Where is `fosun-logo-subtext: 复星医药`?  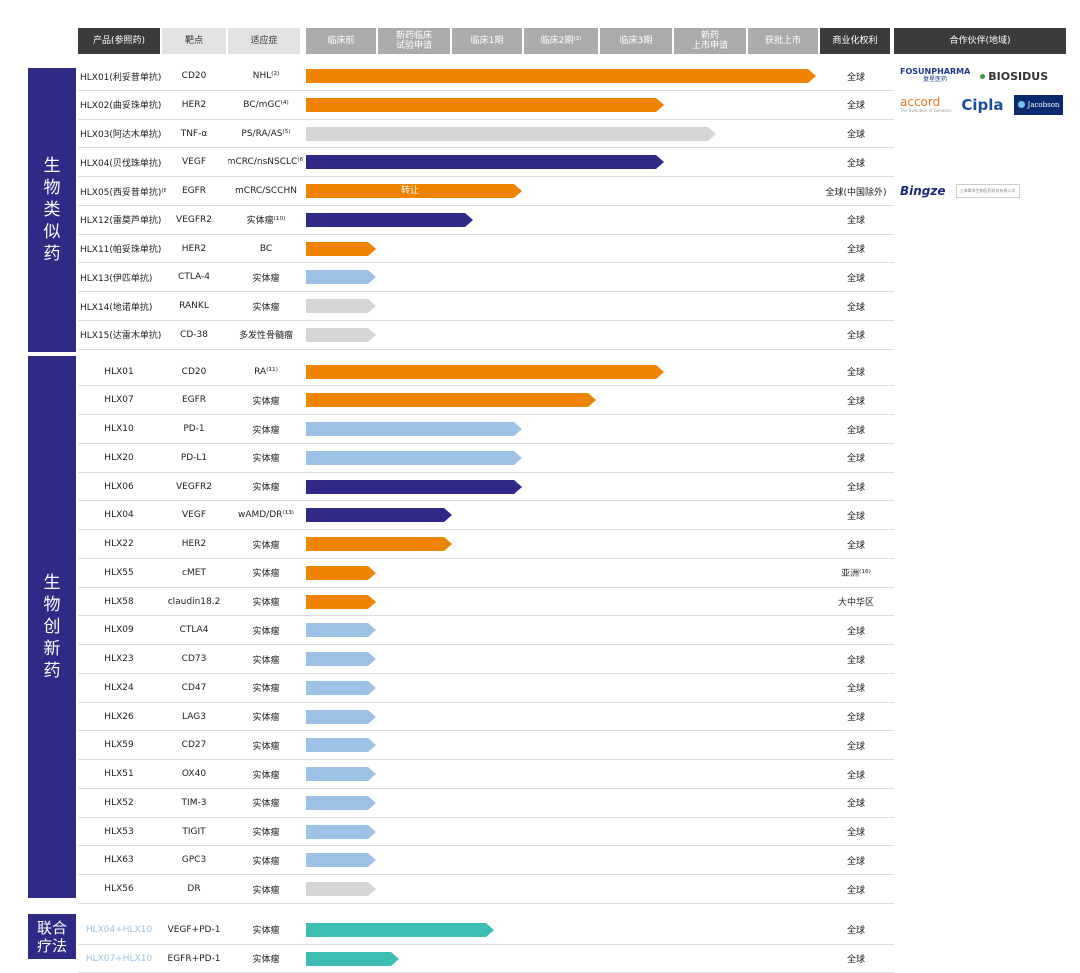 fosun-logo-subtext: 复星医药 is located at coordinates (935, 79).